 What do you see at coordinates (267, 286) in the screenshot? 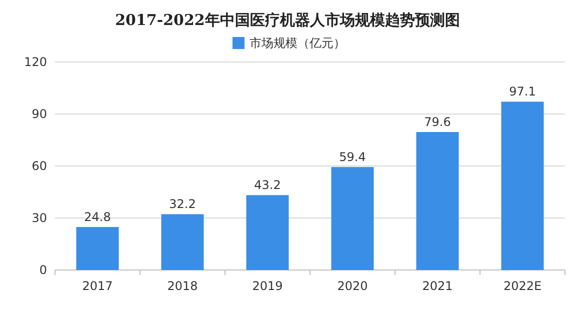
I see `x-tick-label: 2019` at bounding box center [267, 286].